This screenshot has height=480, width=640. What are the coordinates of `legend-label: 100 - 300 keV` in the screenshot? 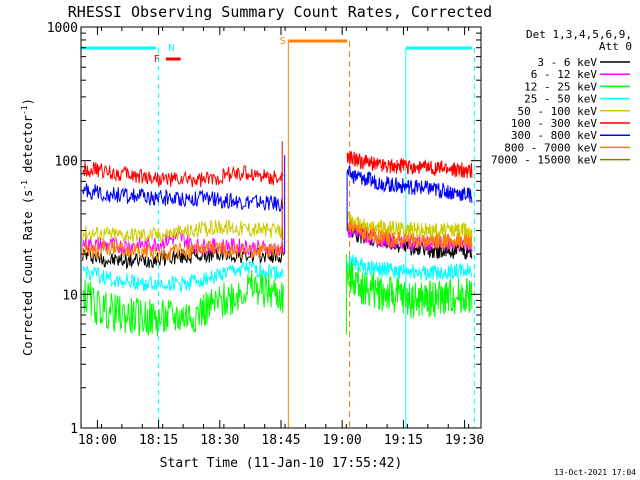 It's located at (554, 123).